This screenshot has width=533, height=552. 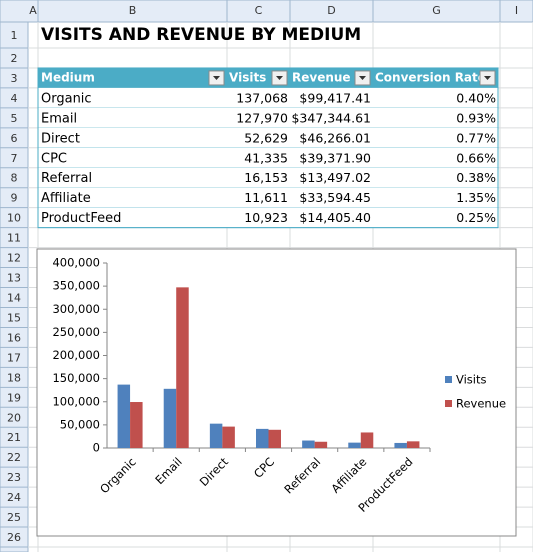 What do you see at coordinates (14, 118) in the screenshot?
I see `row-header: 5` at bounding box center [14, 118].